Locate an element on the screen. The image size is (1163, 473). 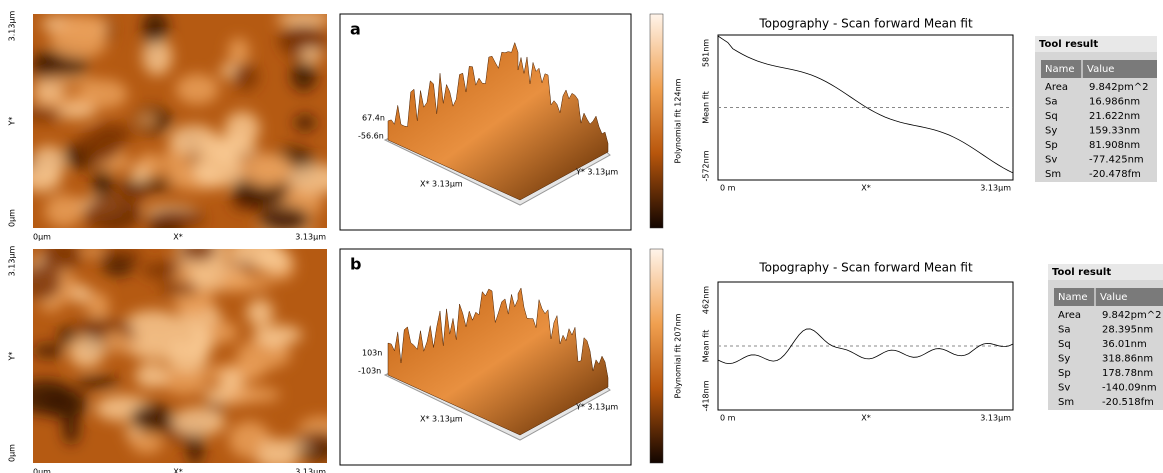
tool-cell: 36.01nm is located at coordinates (1124, 344).